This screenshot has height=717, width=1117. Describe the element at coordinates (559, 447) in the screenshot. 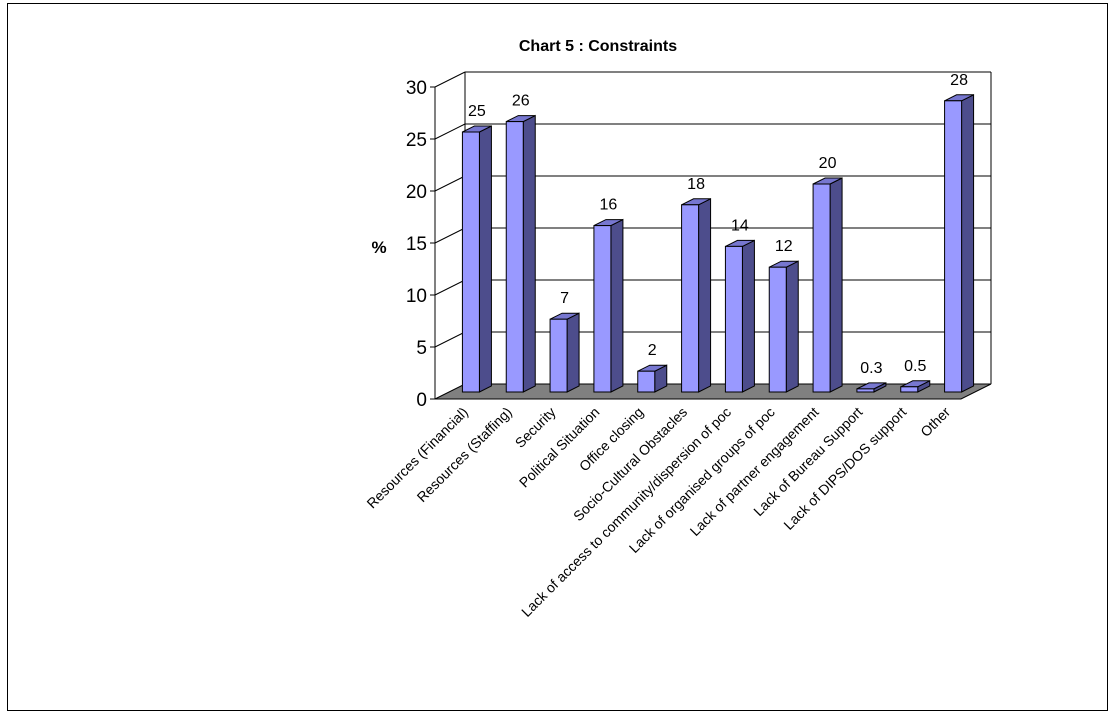

I see `x-tick-label: Political Situation` at that location.